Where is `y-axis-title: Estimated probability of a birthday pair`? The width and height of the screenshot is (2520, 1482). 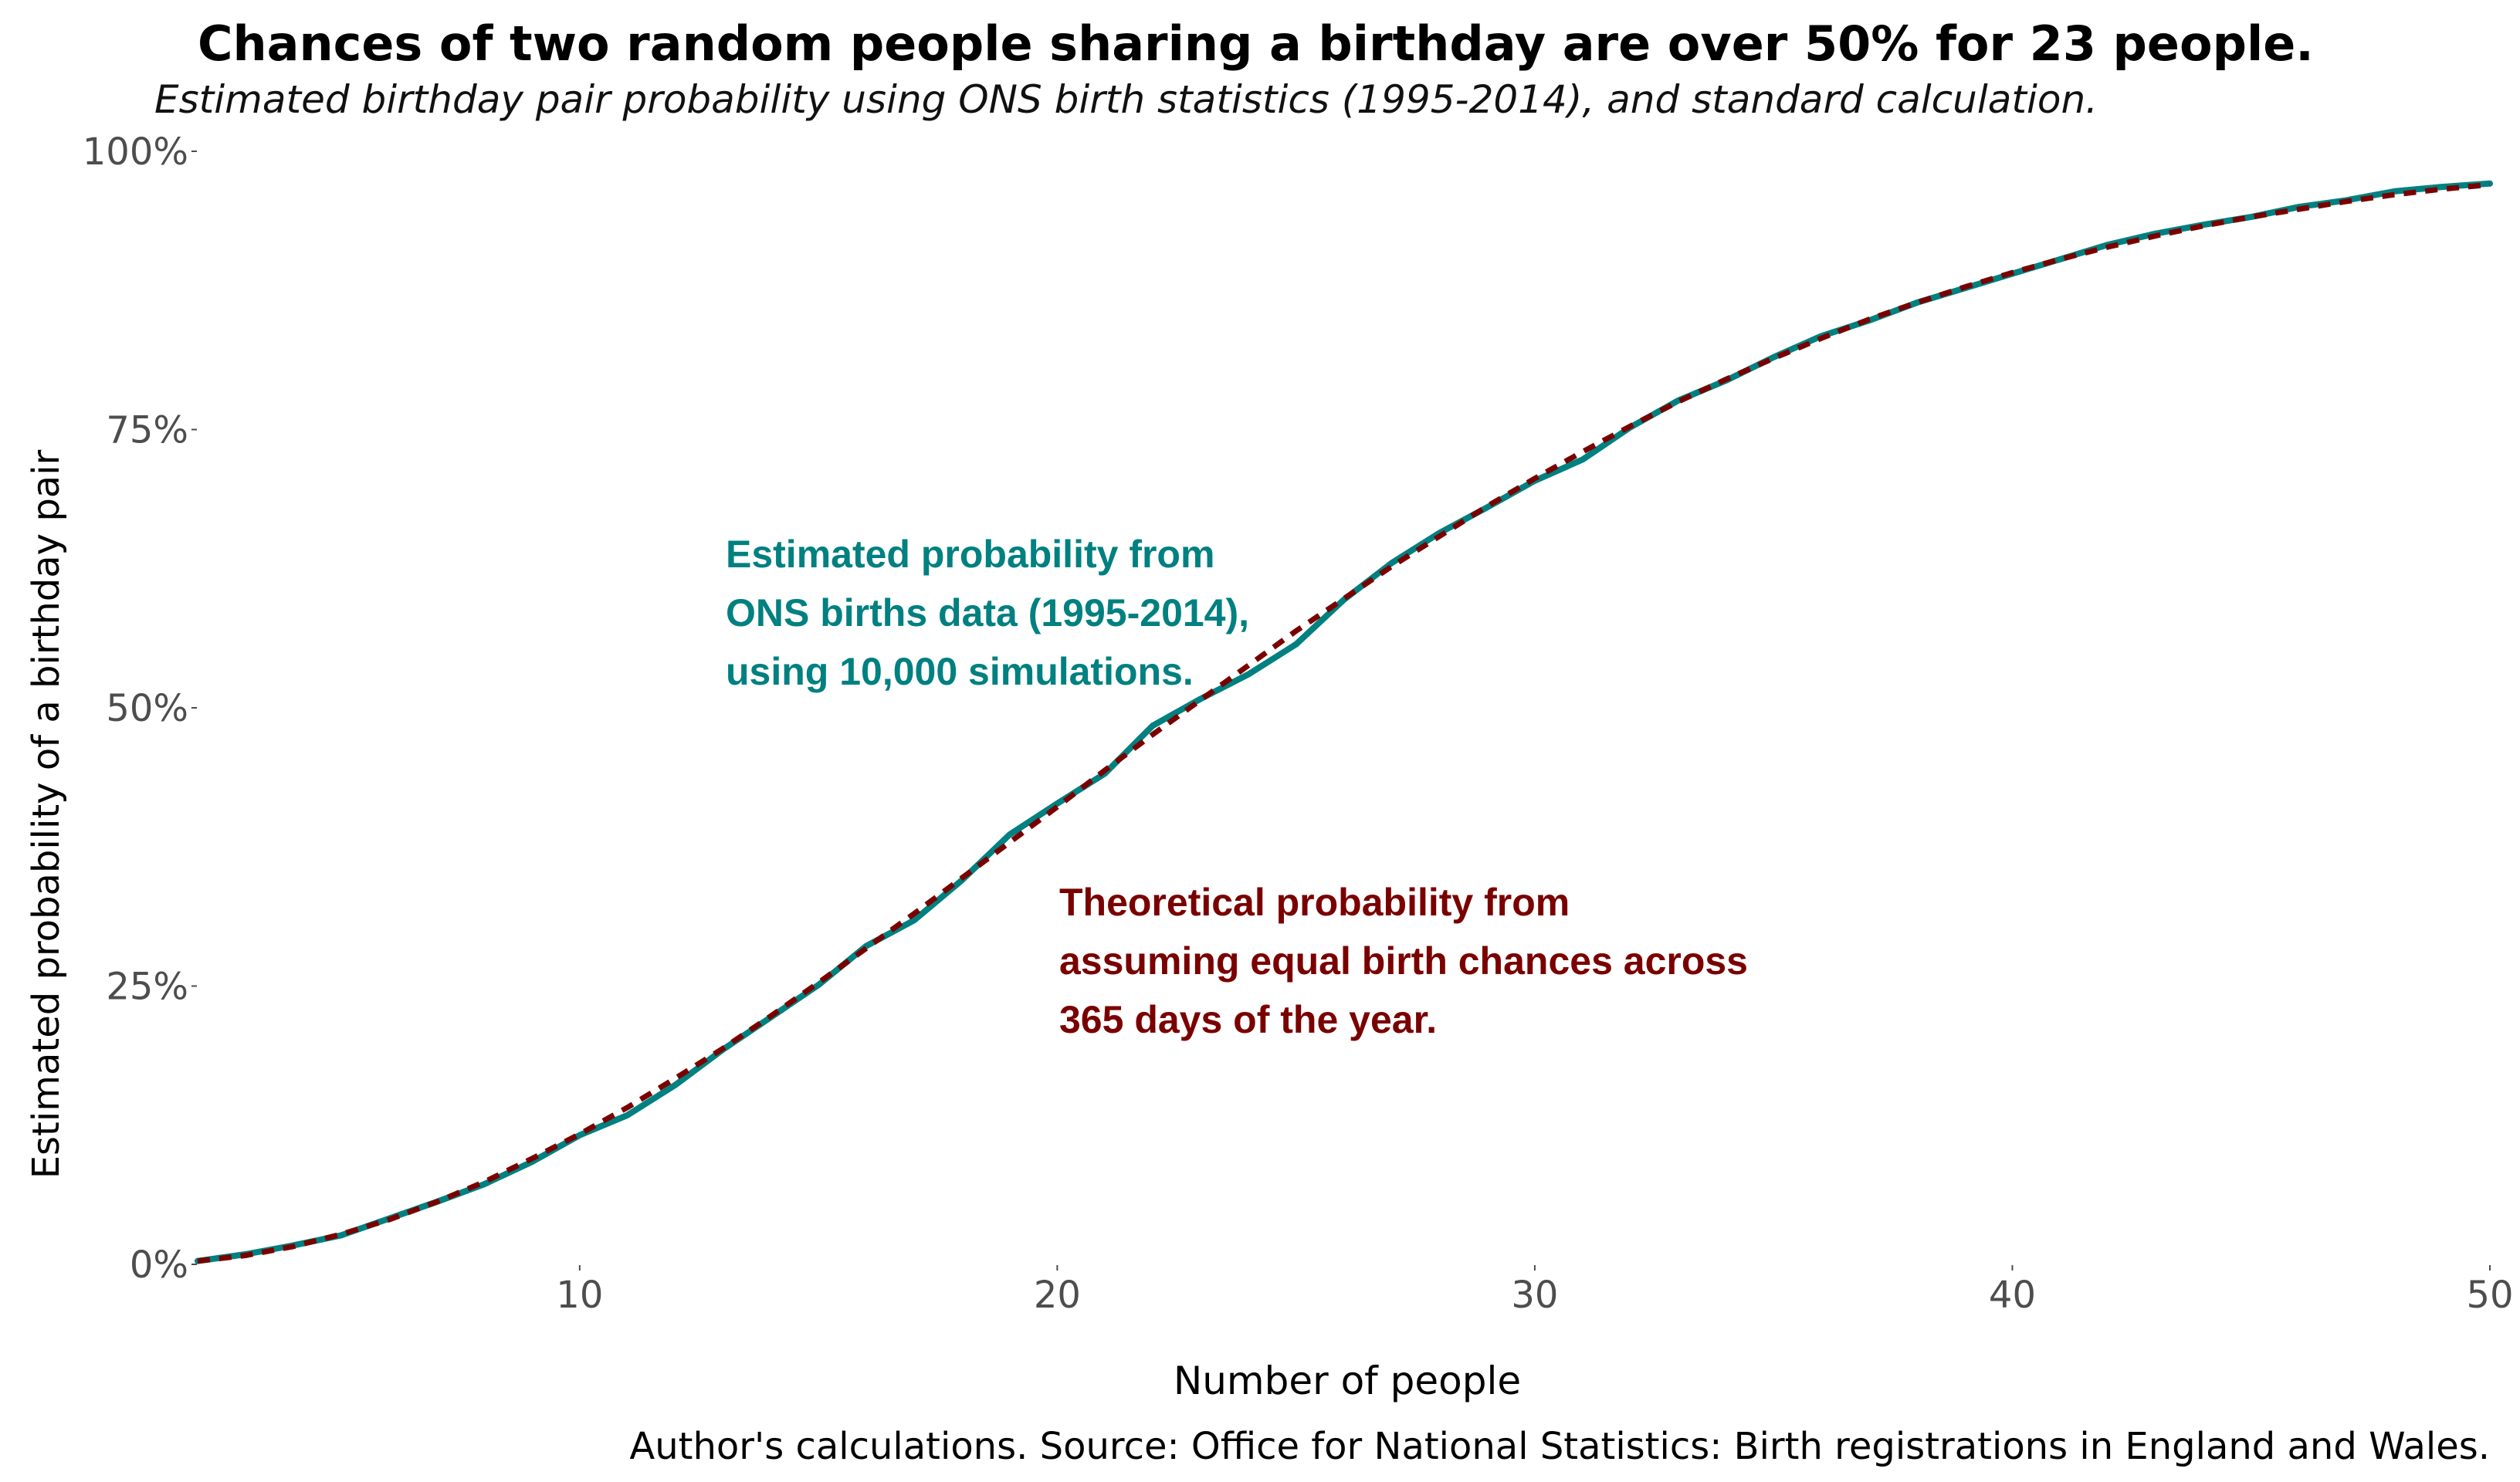
y-axis-title: Estimated probability of a birthday pair is located at coordinates (47, 814).